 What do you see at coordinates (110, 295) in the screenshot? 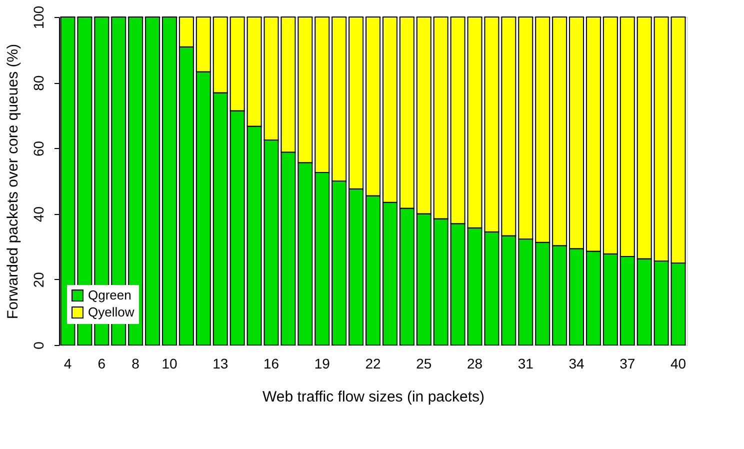
I see `legend-label: Qgreen` at bounding box center [110, 295].